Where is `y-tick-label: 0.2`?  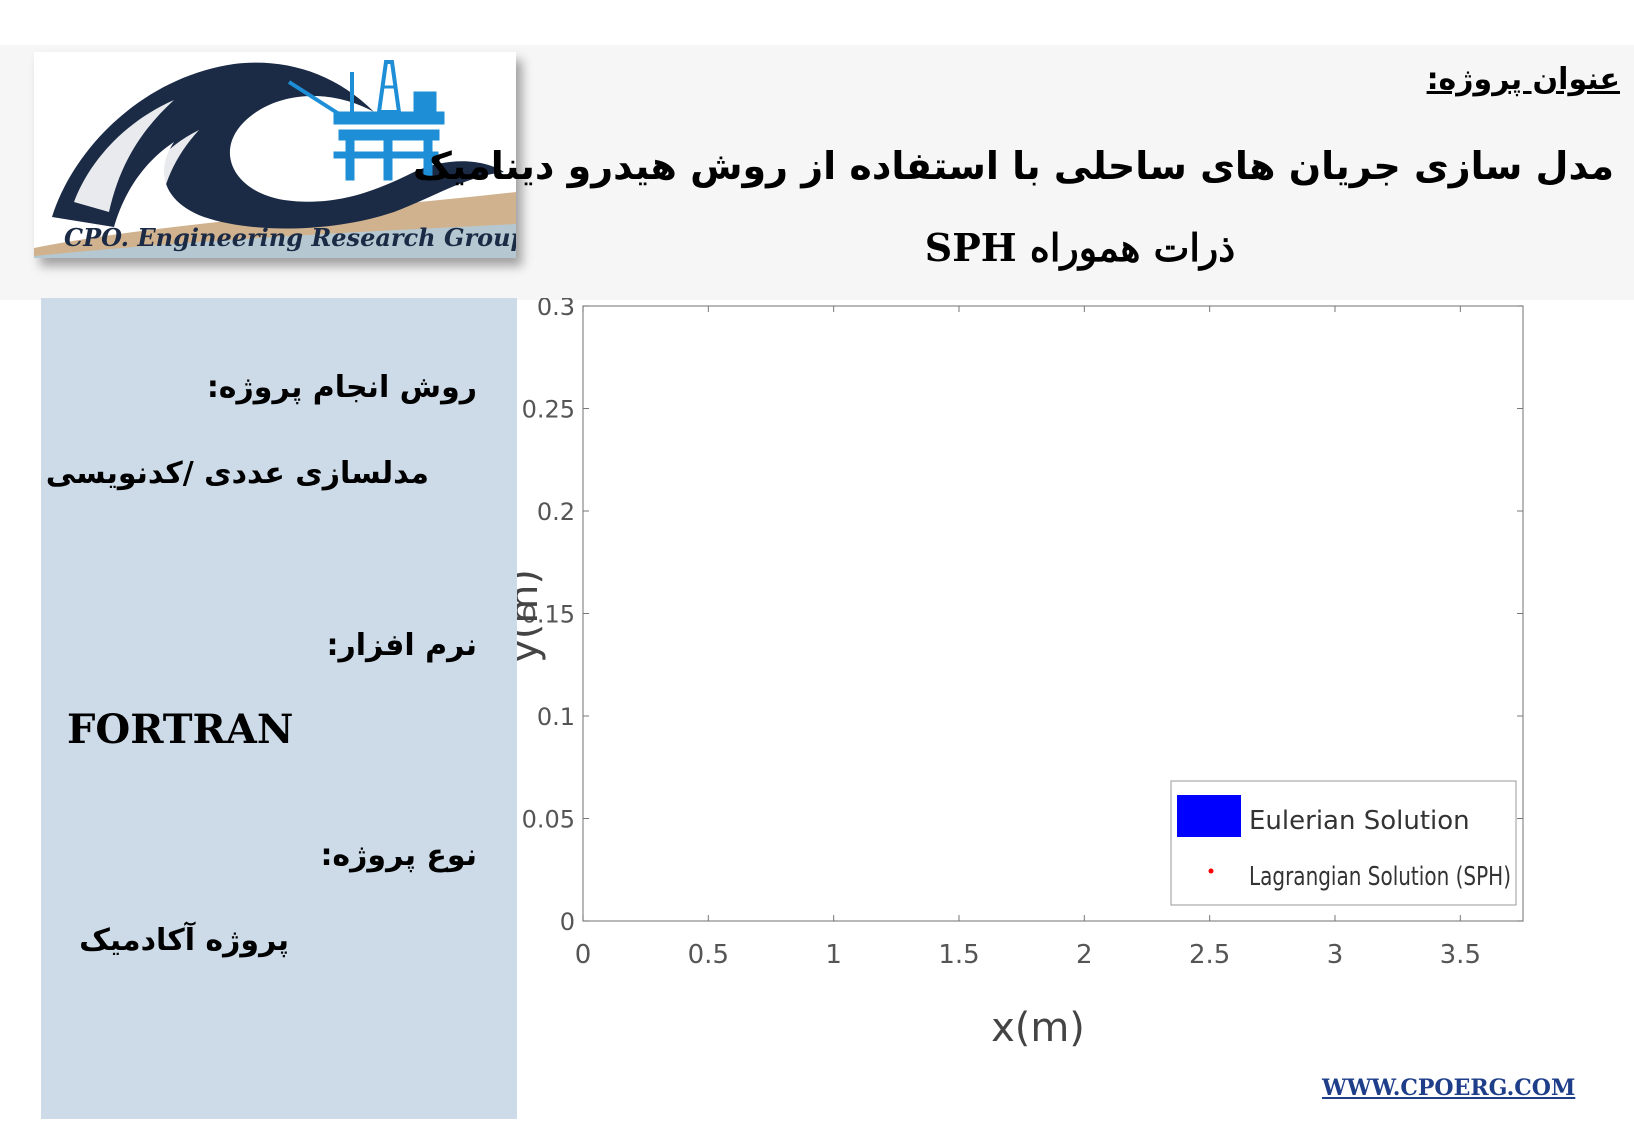 y-tick-label: 0.2 is located at coordinates (556, 512).